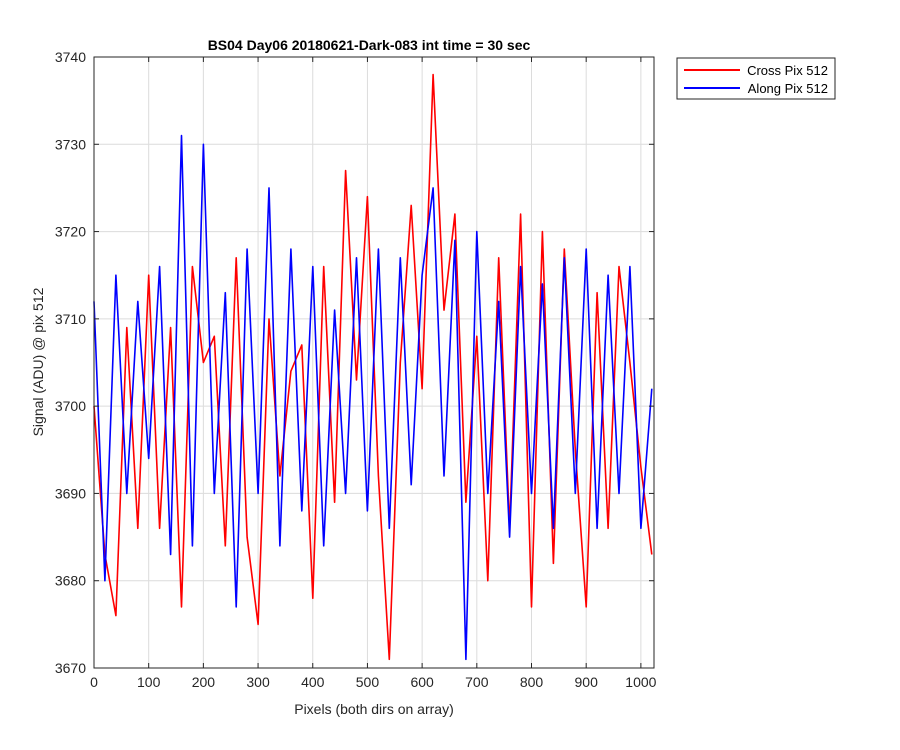  I want to click on legend-label-along: Along Pix 512, so click(788, 88).